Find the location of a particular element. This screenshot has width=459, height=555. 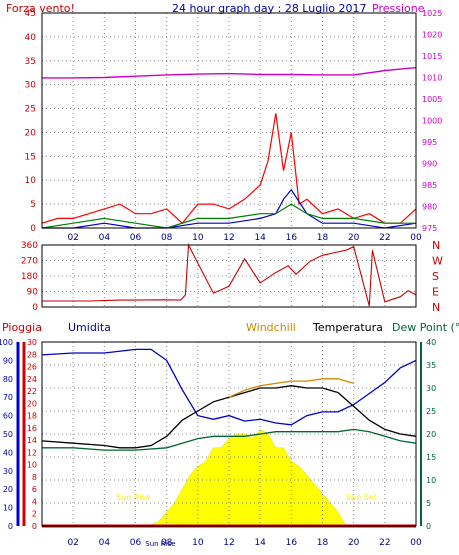

wind-x-tick-label: 06 is located at coordinates (136, 238).